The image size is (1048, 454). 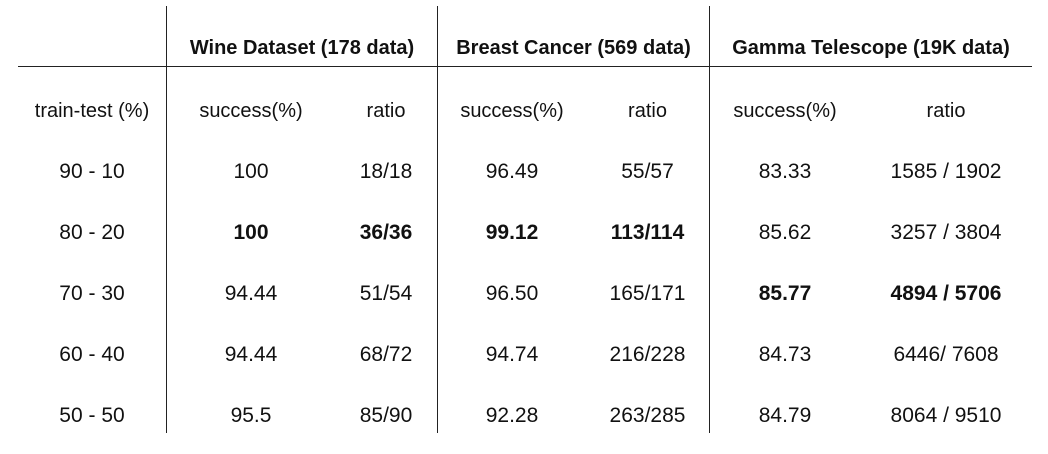 I want to click on wine-ratio-cell: 36/36, so click(x=386, y=232).